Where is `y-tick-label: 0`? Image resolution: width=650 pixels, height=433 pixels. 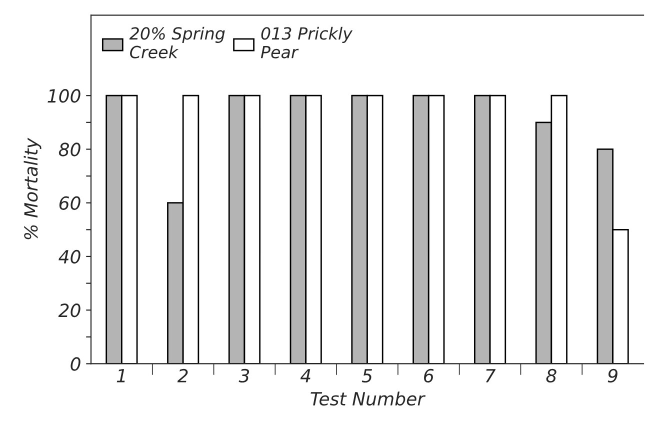 y-tick-label: 0 is located at coordinates (75, 364).